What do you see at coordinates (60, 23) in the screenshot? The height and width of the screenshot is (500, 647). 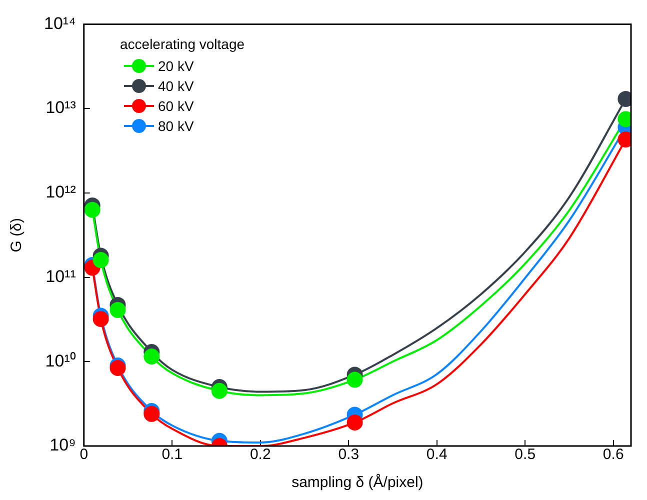 I see `y-tick-label: 10¹⁴` at bounding box center [60, 23].